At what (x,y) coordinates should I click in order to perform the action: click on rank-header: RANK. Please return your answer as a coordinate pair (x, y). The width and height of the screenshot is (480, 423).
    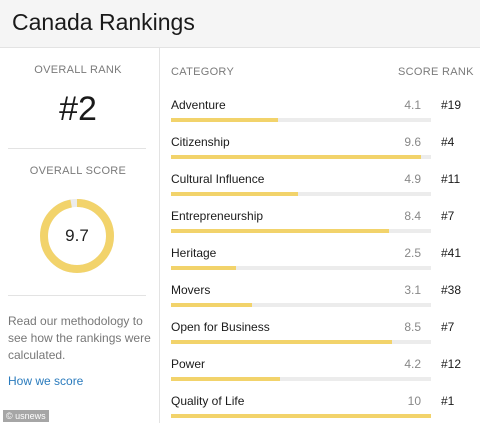
    Looking at the image, I should click on (458, 72).